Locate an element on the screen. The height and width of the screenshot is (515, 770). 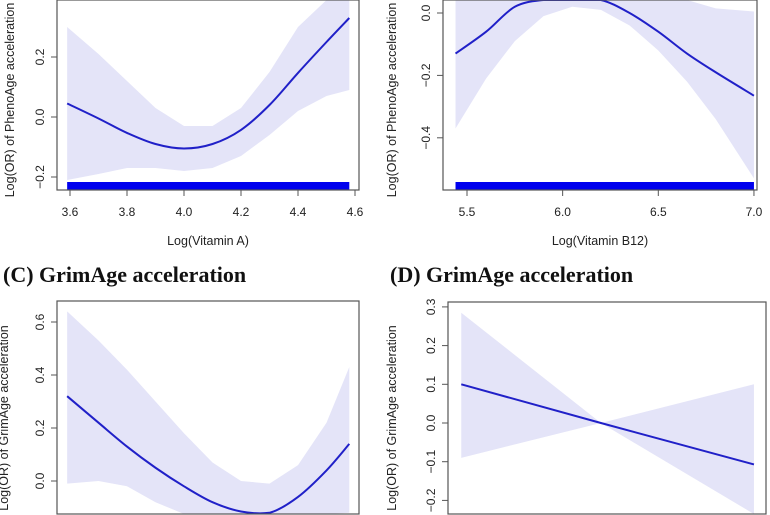
x-tick-label: 4.4 is located at coordinates (298, 212).